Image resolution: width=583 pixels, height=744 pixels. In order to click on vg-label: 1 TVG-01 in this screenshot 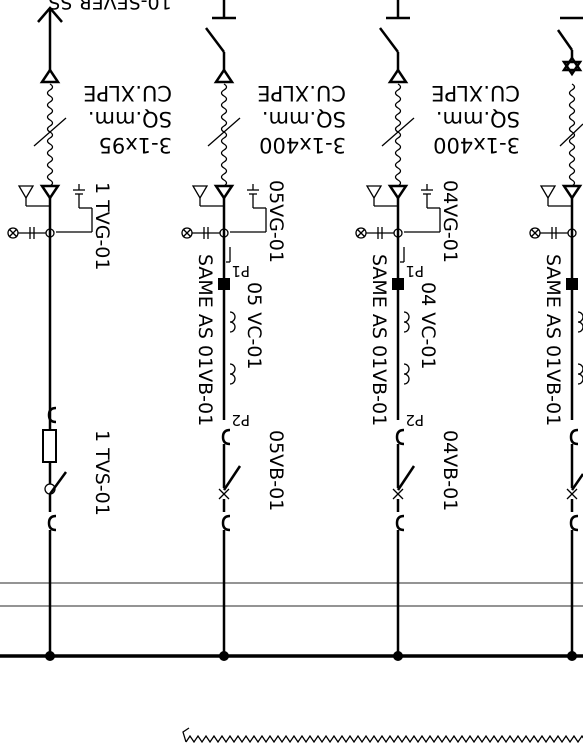, I will do `click(102, 226)`.